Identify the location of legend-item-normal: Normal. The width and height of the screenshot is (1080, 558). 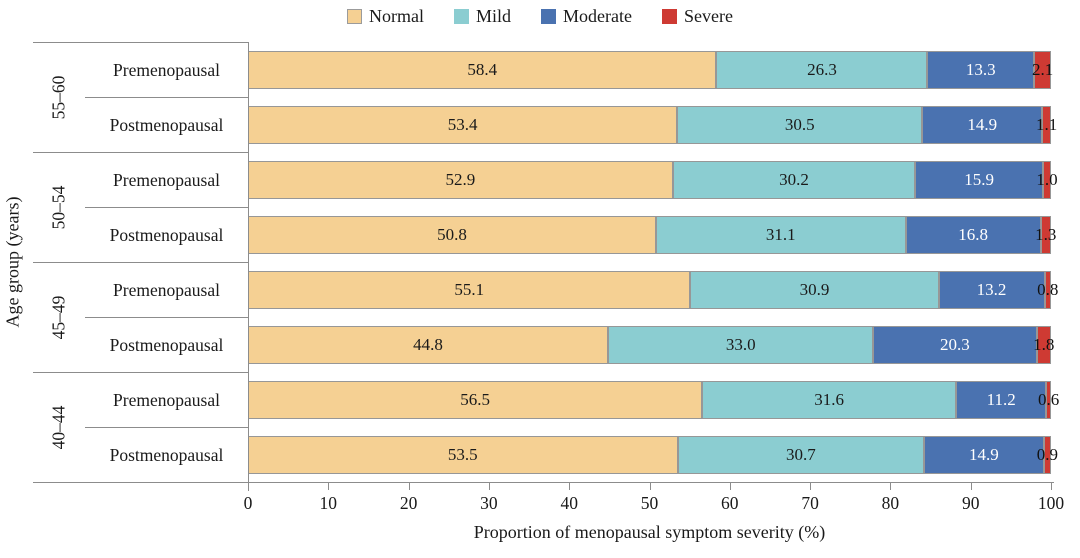
(385, 16).